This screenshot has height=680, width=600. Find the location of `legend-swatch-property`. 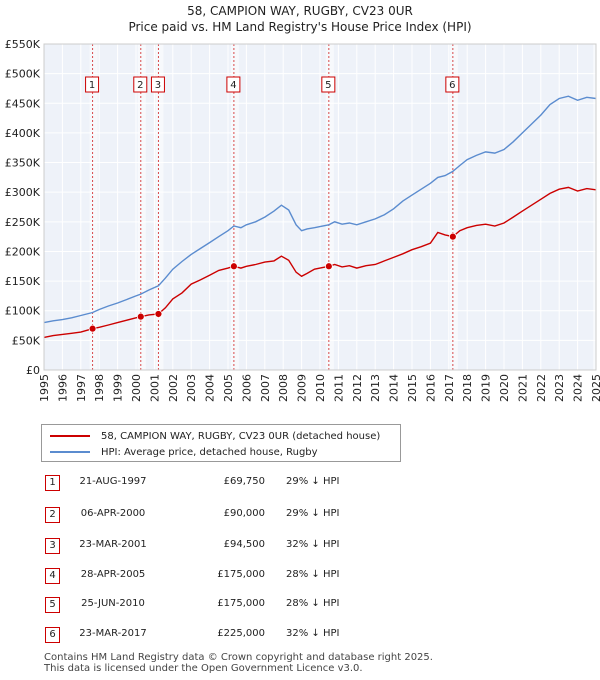

legend-swatch-property is located at coordinates (70, 436).